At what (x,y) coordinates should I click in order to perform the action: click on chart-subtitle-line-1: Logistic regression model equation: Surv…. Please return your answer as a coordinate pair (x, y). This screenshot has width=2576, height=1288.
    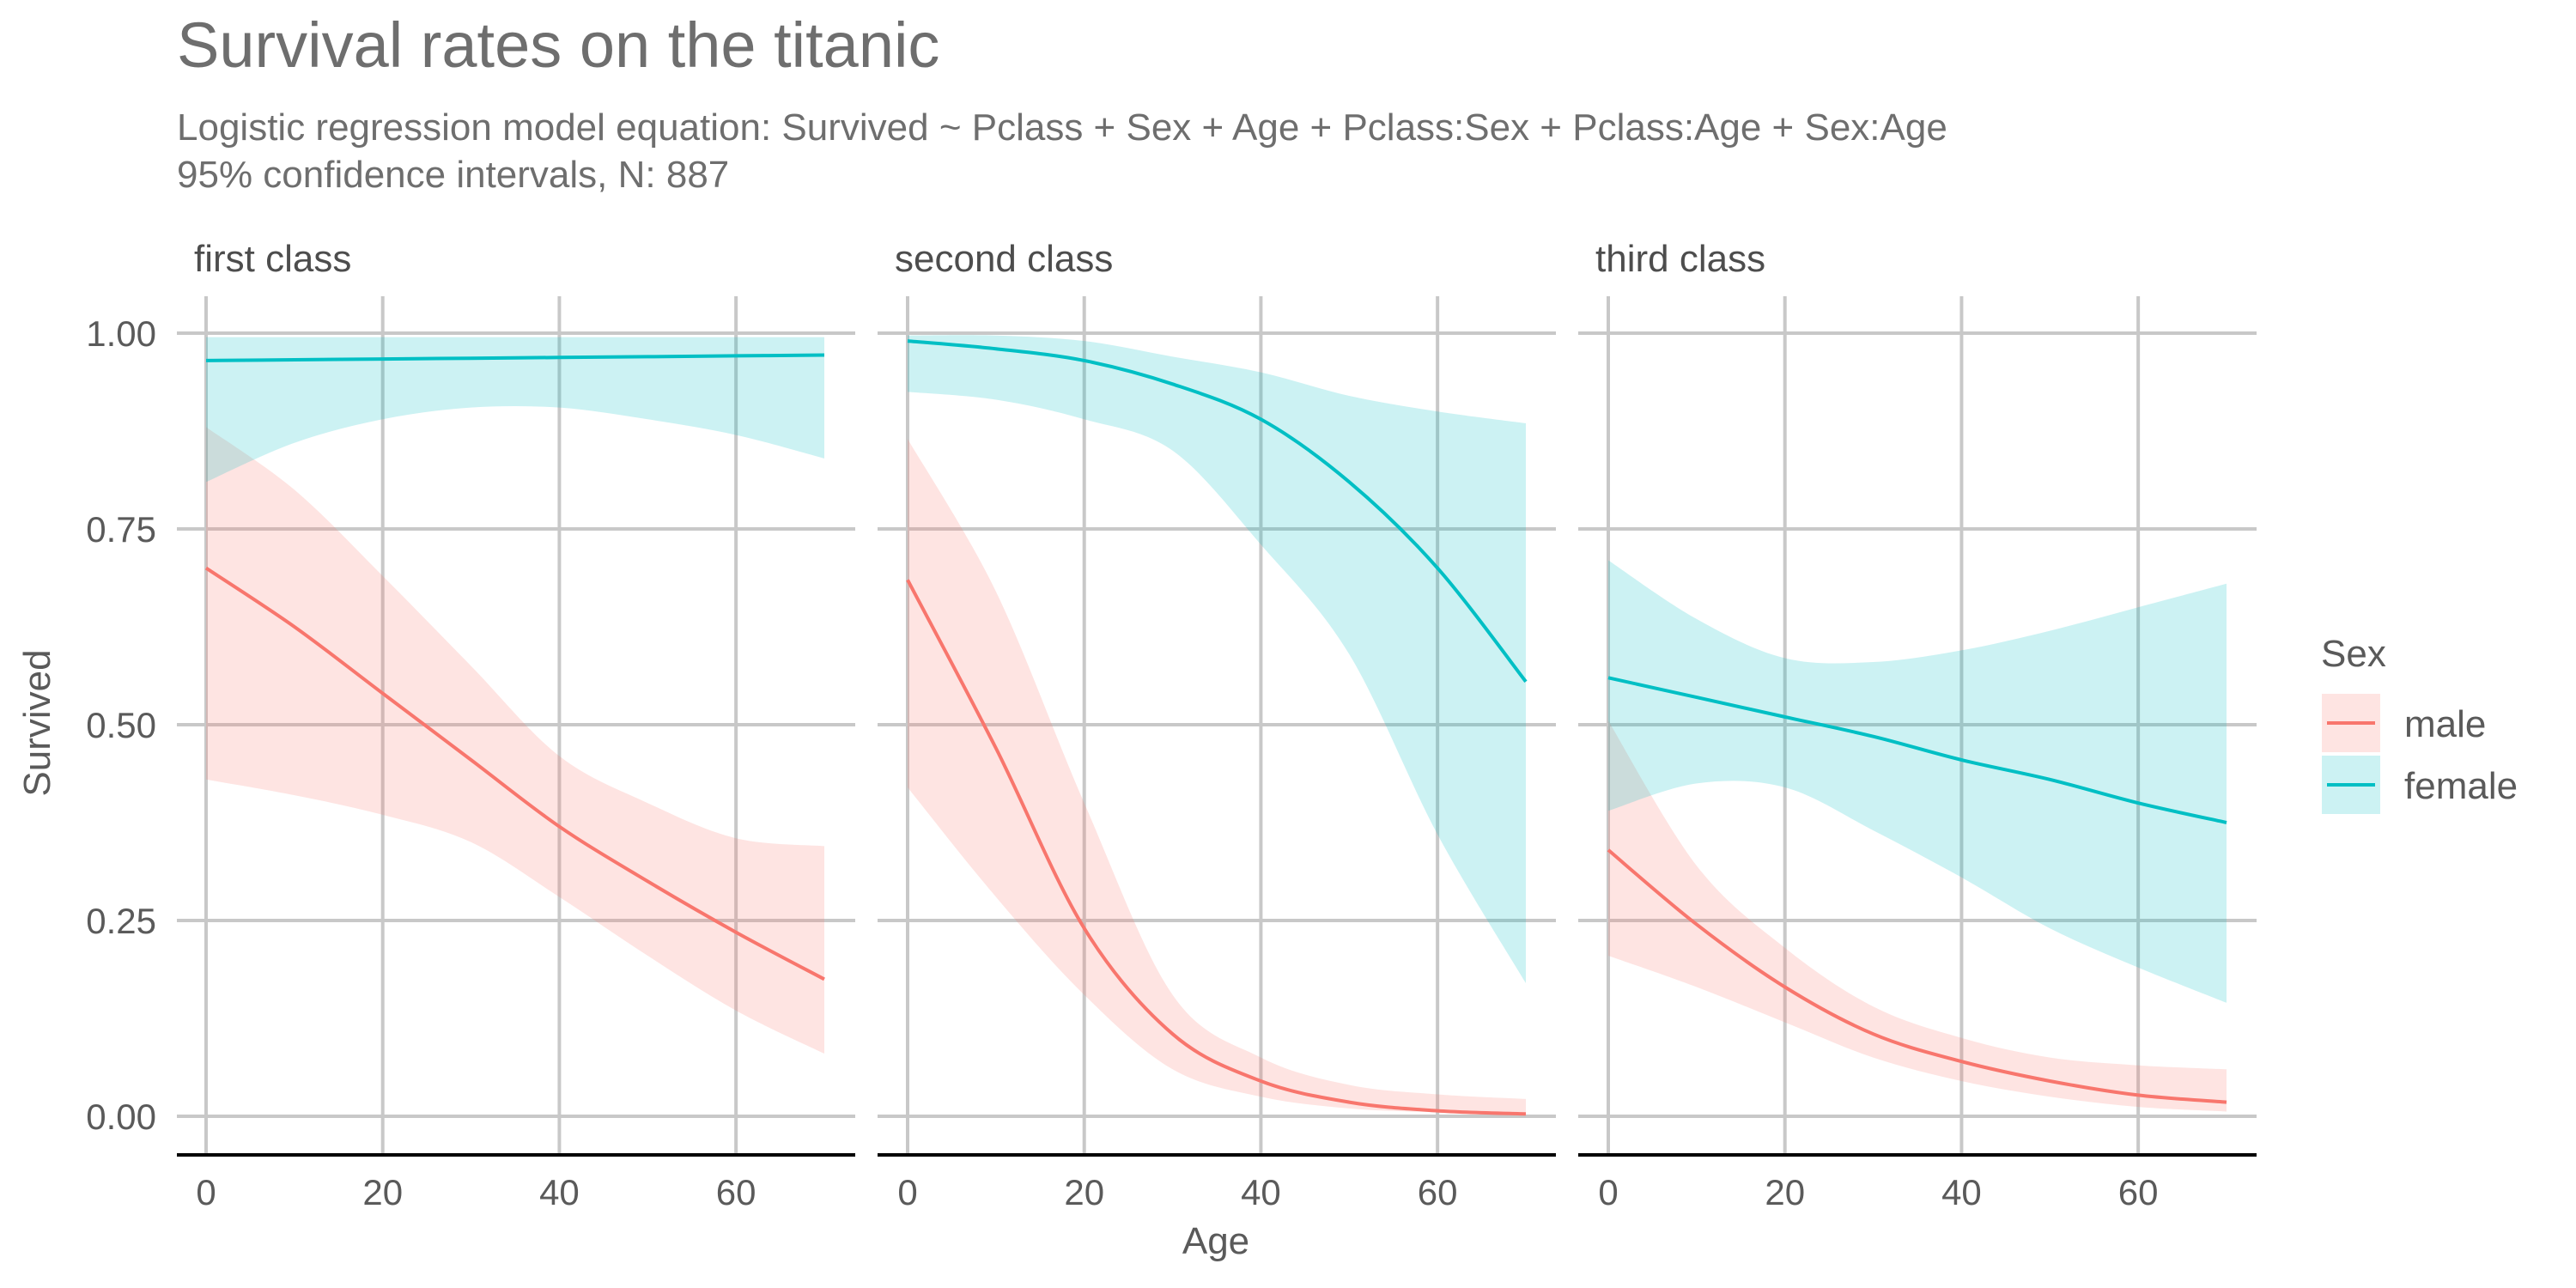
    Looking at the image, I should click on (1062, 128).